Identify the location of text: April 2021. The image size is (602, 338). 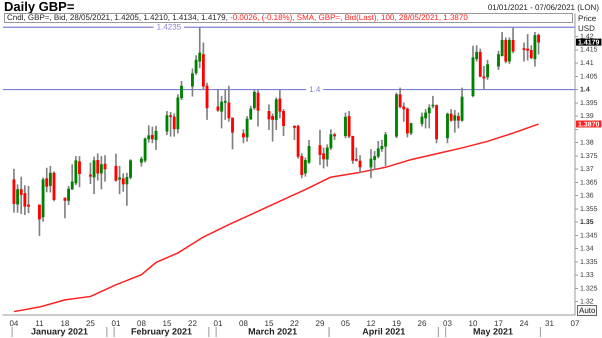
(384, 331).